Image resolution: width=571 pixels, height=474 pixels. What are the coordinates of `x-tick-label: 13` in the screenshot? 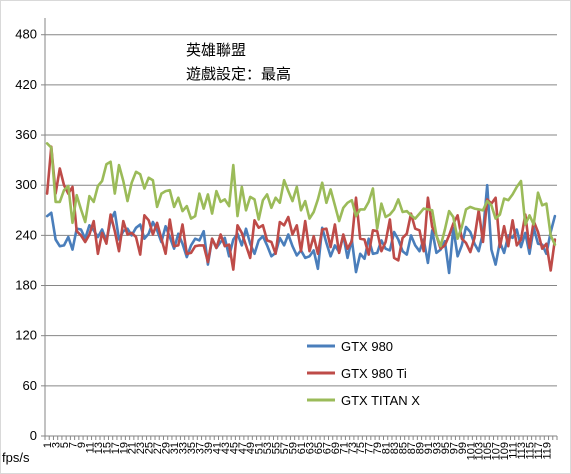 It's located at (99, 448).